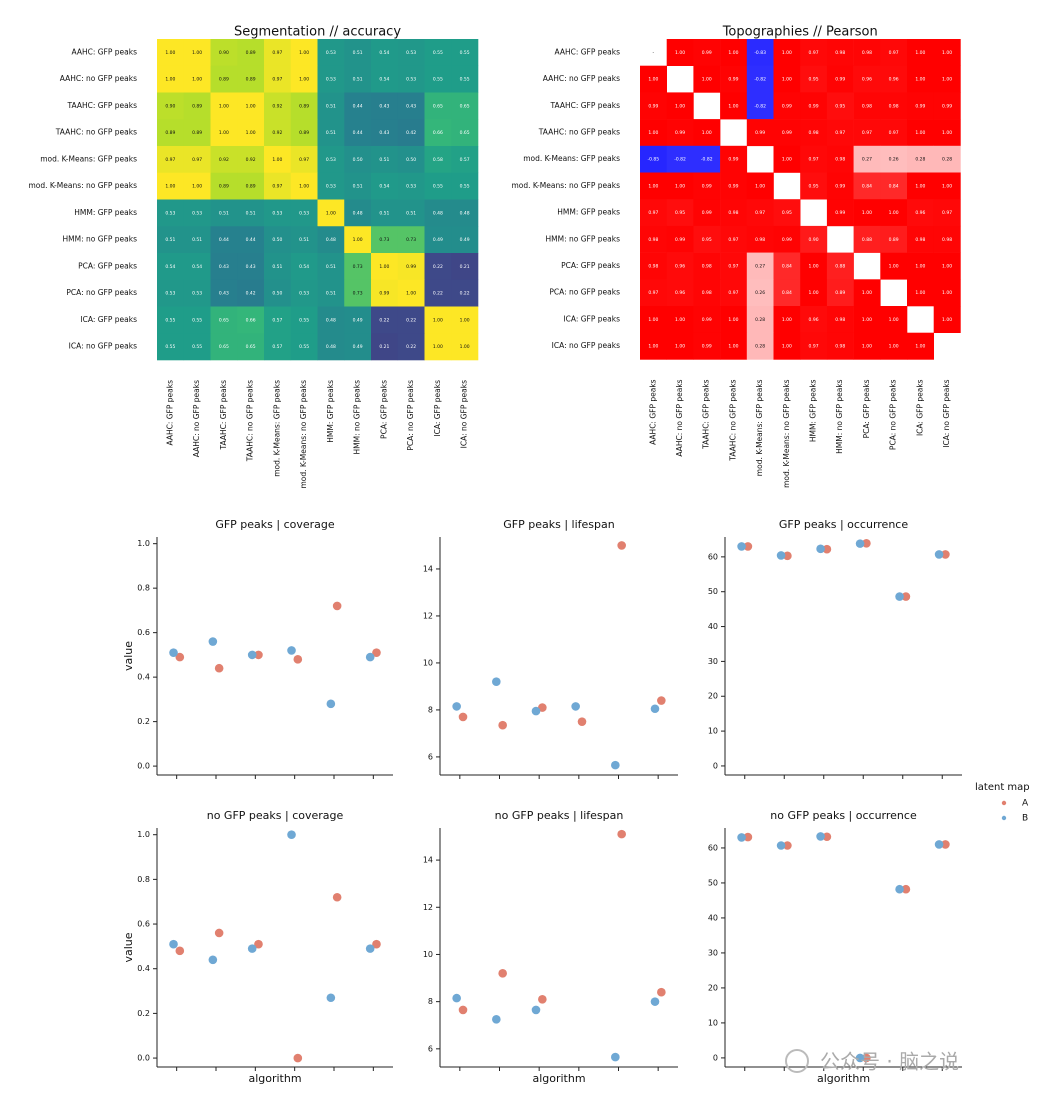 This screenshot has height=1105, width=1059. Describe the element at coordinates (894, 106) in the screenshot. I see `cell-label: 0.98` at that location.